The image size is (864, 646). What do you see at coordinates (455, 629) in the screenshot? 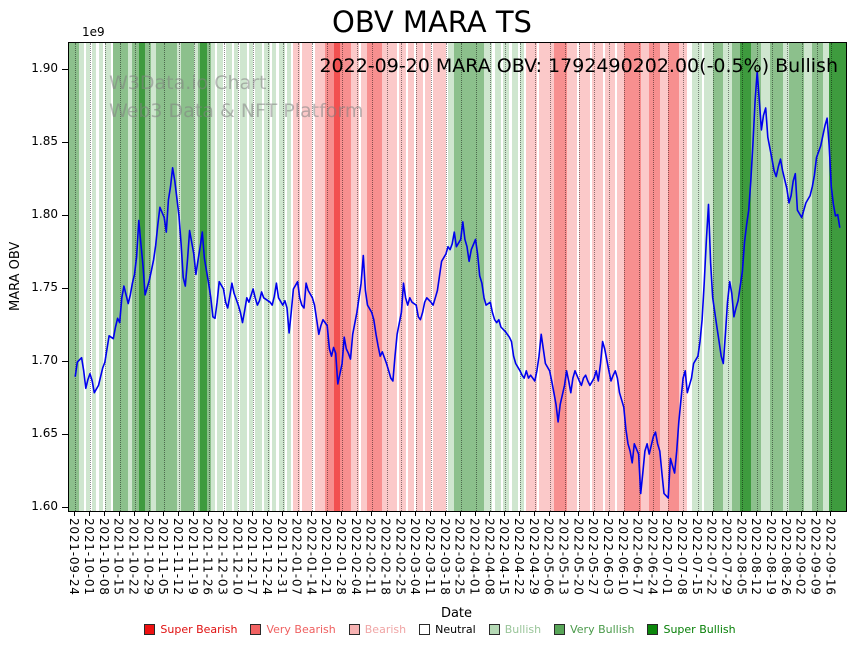
I see `legend-label-neutral: Neutral` at bounding box center [455, 629].